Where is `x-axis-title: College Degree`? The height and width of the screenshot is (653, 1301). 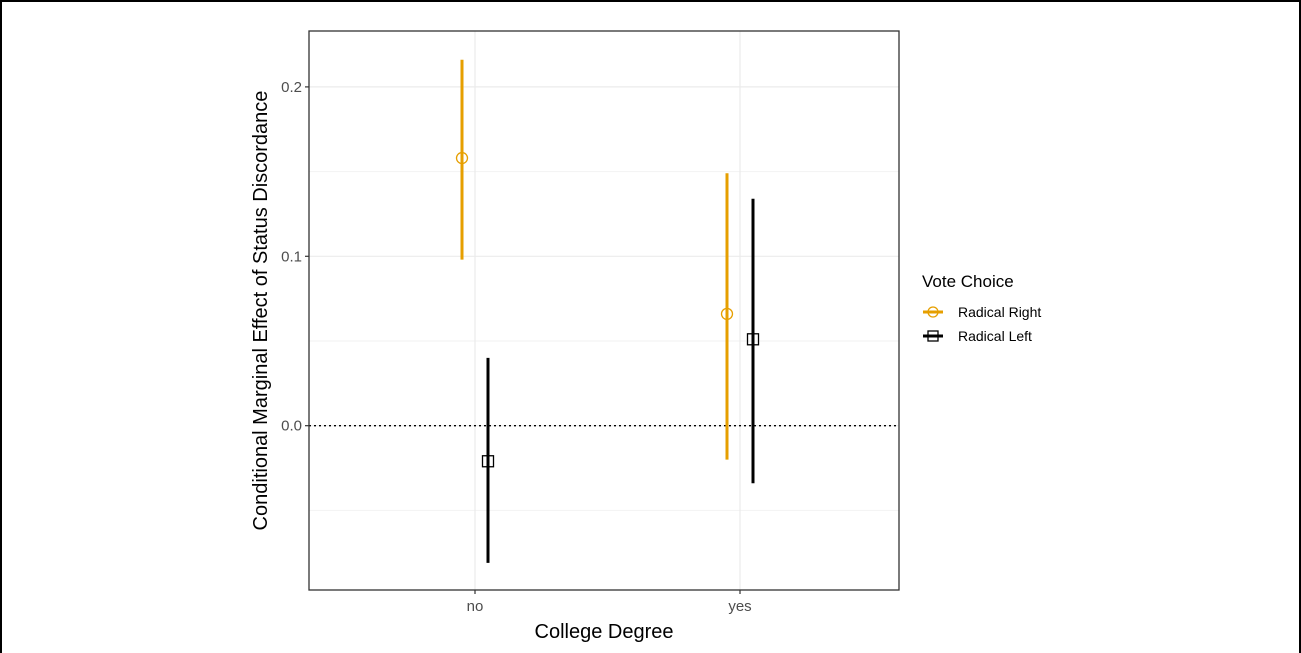
x-axis-title: College Degree is located at coordinates (604, 632).